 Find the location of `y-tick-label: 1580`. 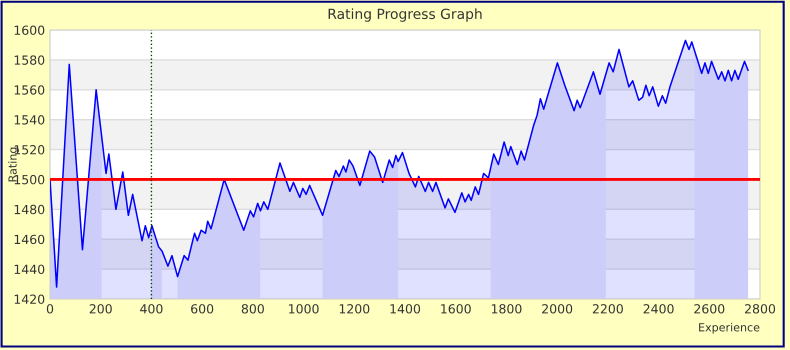

y-tick-label: 1580 is located at coordinates (29, 60).